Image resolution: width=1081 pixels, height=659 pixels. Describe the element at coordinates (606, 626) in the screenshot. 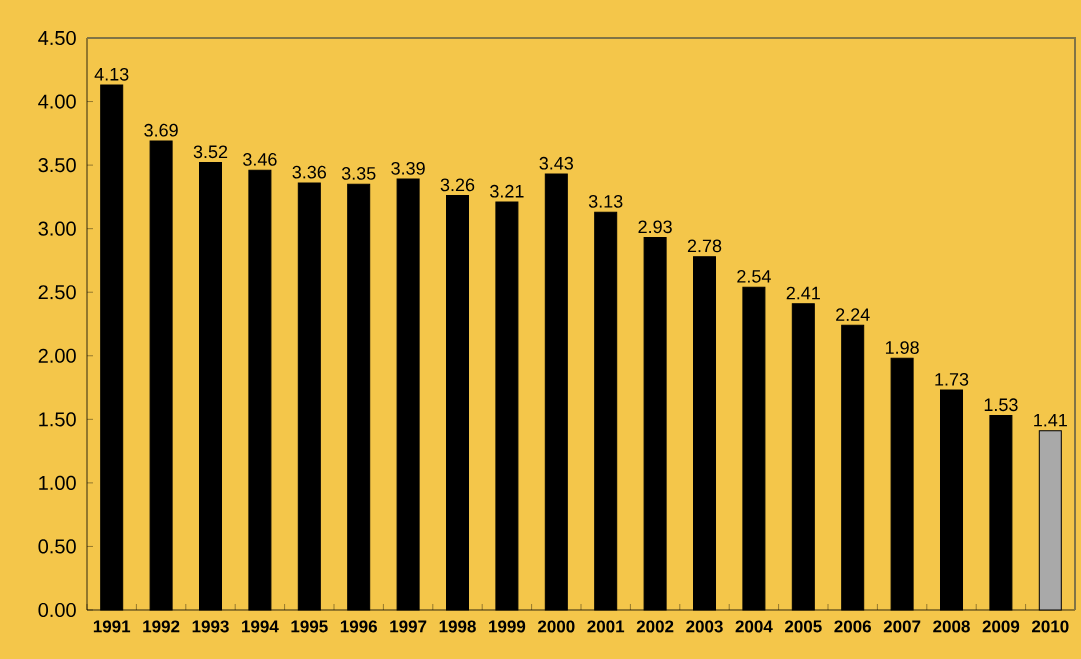

I see `x-tick-label: 2001` at that location.